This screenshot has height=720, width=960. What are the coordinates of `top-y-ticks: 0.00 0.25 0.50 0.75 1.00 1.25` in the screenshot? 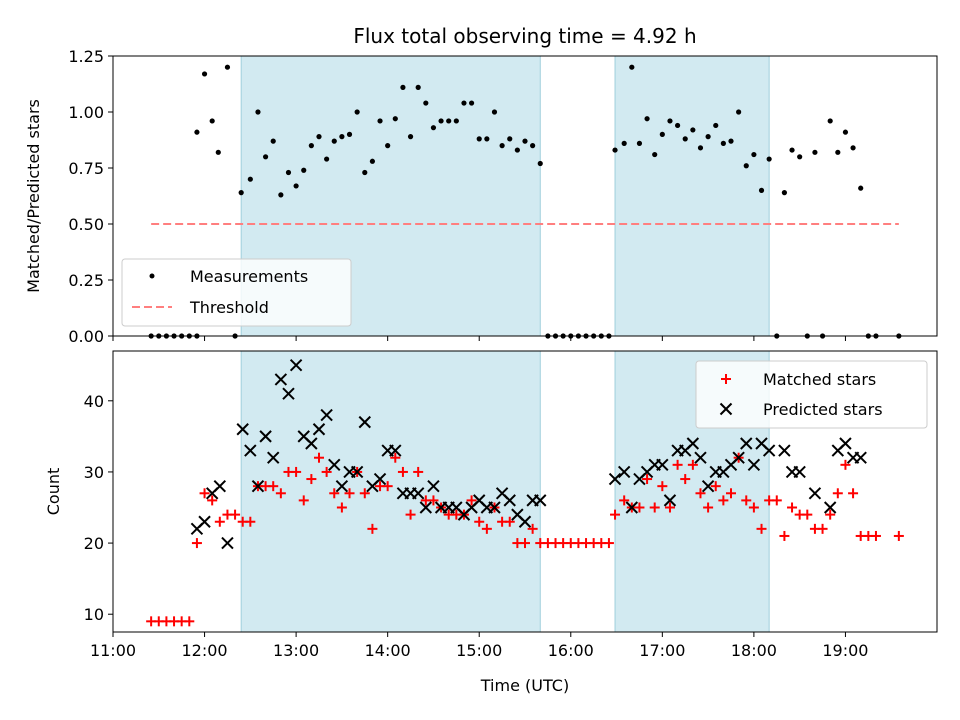 It's located at (90, 196).